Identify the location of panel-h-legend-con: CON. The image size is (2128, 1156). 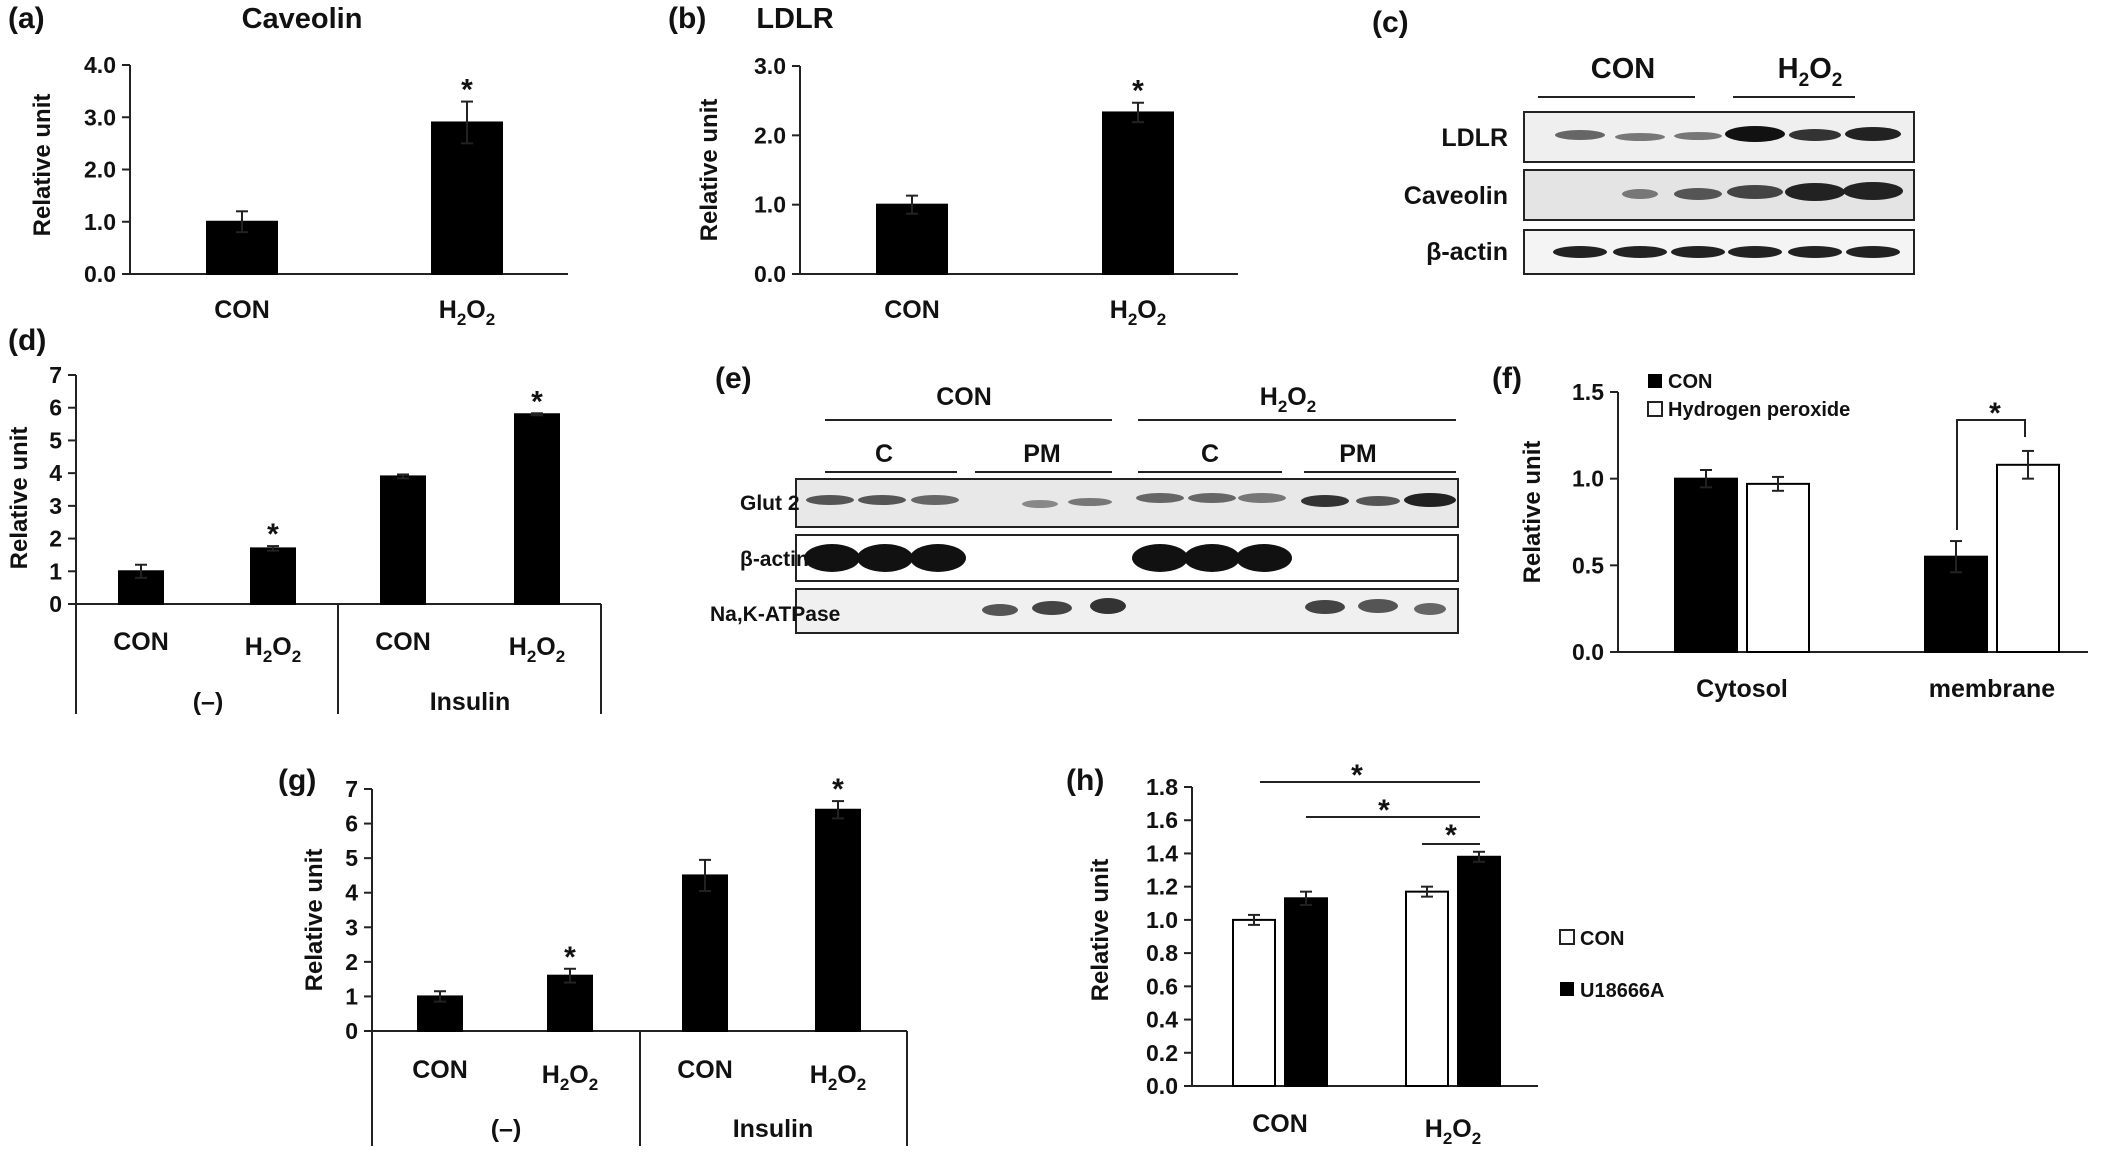
(1602, 939).